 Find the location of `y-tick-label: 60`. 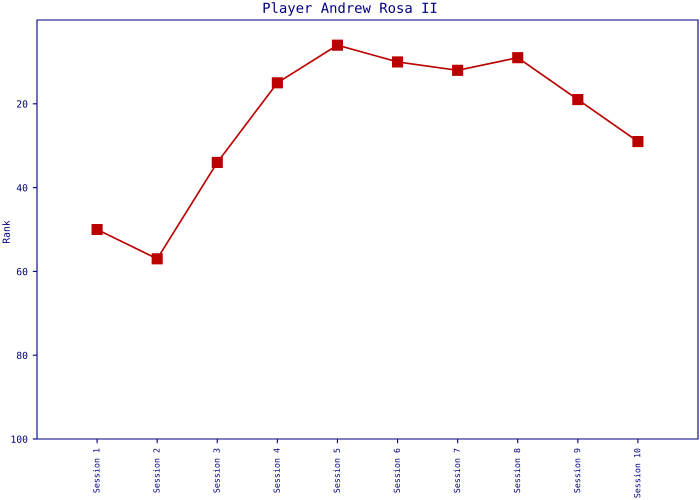

y-tick-label: 60 is located at coordinates (22, 272).